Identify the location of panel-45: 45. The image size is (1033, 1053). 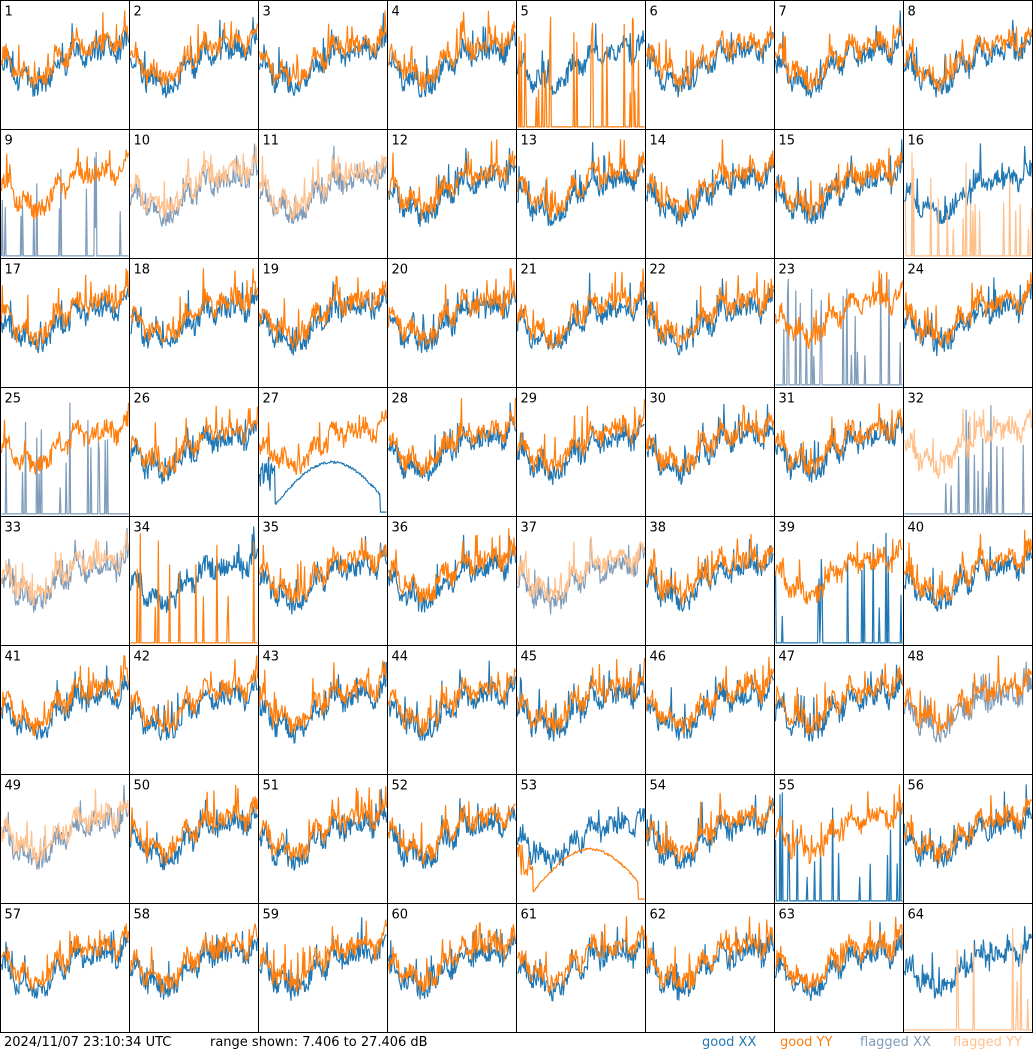
(581, 710).